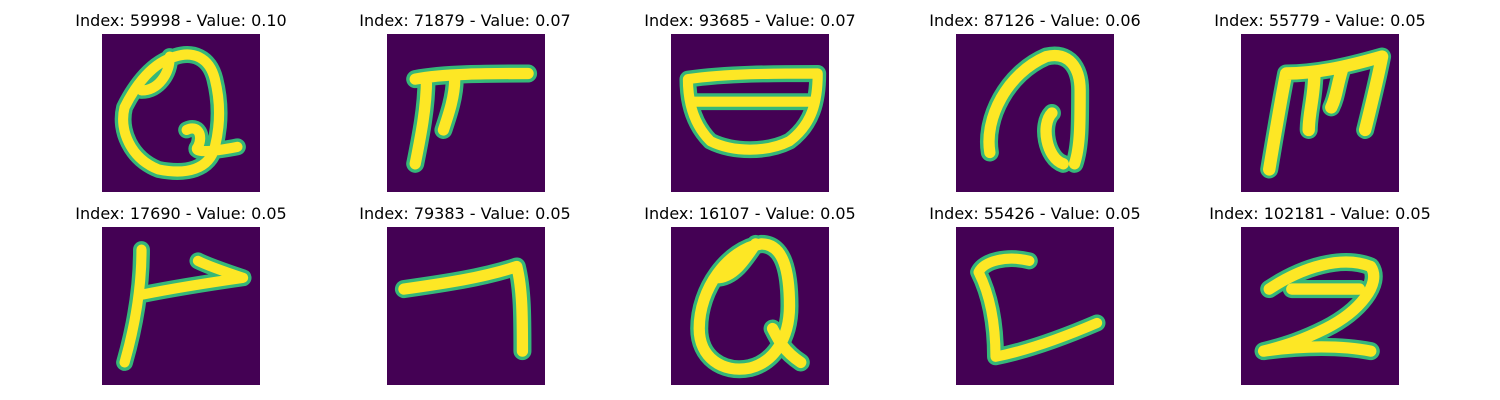 The height and width of the screenshot is (400, 1500). What do you see at coordinates (184, 306) in the screenshot?
I see `glyph-flag-shape` at bounding box center [184, 306].